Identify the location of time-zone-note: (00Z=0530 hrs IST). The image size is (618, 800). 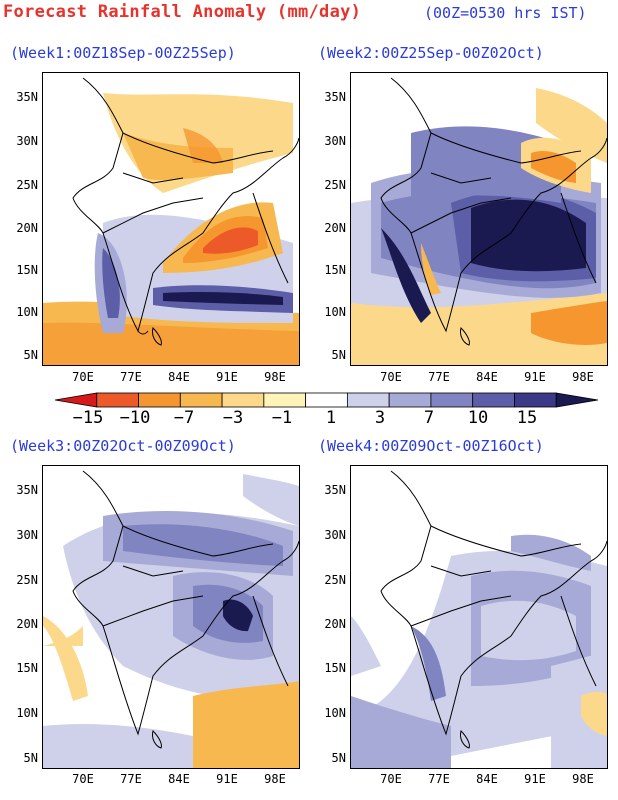
(505, 13).